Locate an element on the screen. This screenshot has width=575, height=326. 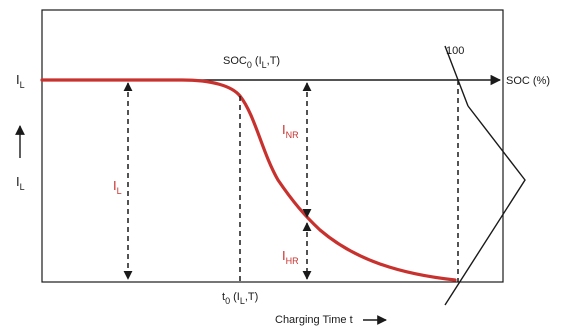
soc-100-label: 100 is located at coordinates (455, 51).